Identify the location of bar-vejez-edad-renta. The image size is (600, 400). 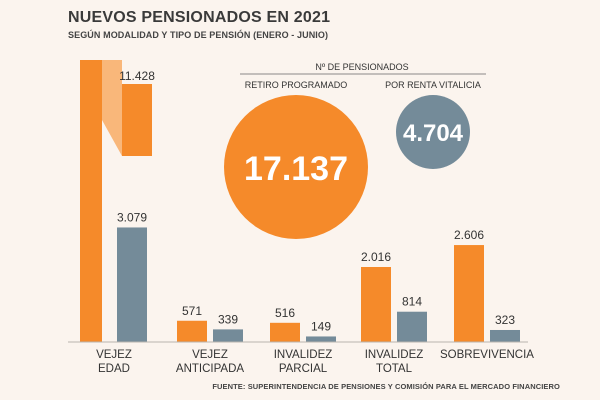
(132, 284).